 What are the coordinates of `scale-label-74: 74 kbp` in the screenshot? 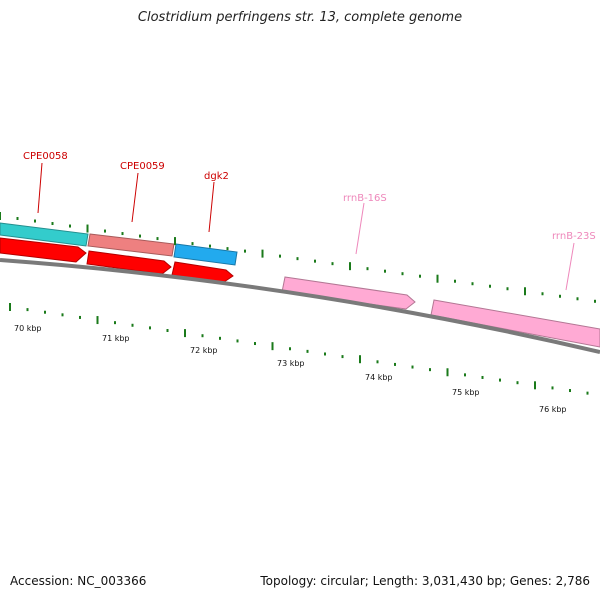 It's located at (379, 377).